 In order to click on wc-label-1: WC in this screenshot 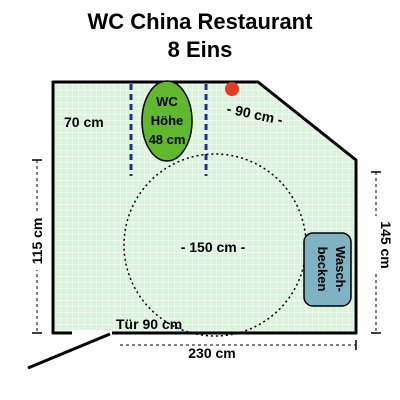, I will do `click(167, 101)`.